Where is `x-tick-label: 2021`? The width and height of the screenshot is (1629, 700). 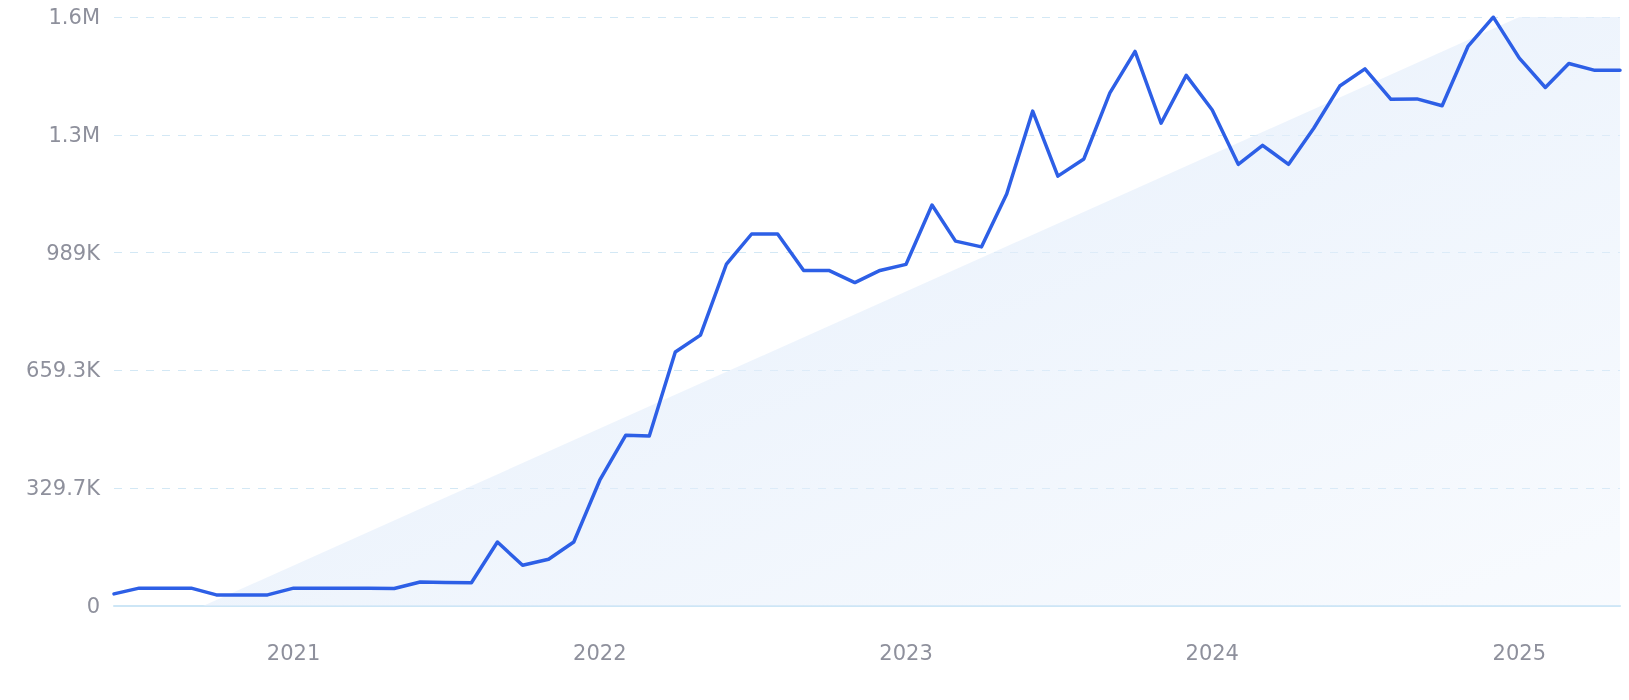 x-tick-label: 2021 is located at coordinates (293, 652).